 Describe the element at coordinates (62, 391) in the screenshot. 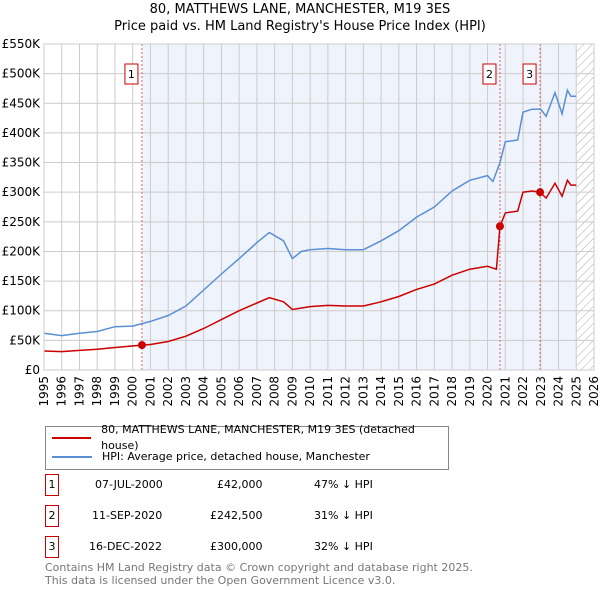

I see `x-tick-label: 1996` at that location.